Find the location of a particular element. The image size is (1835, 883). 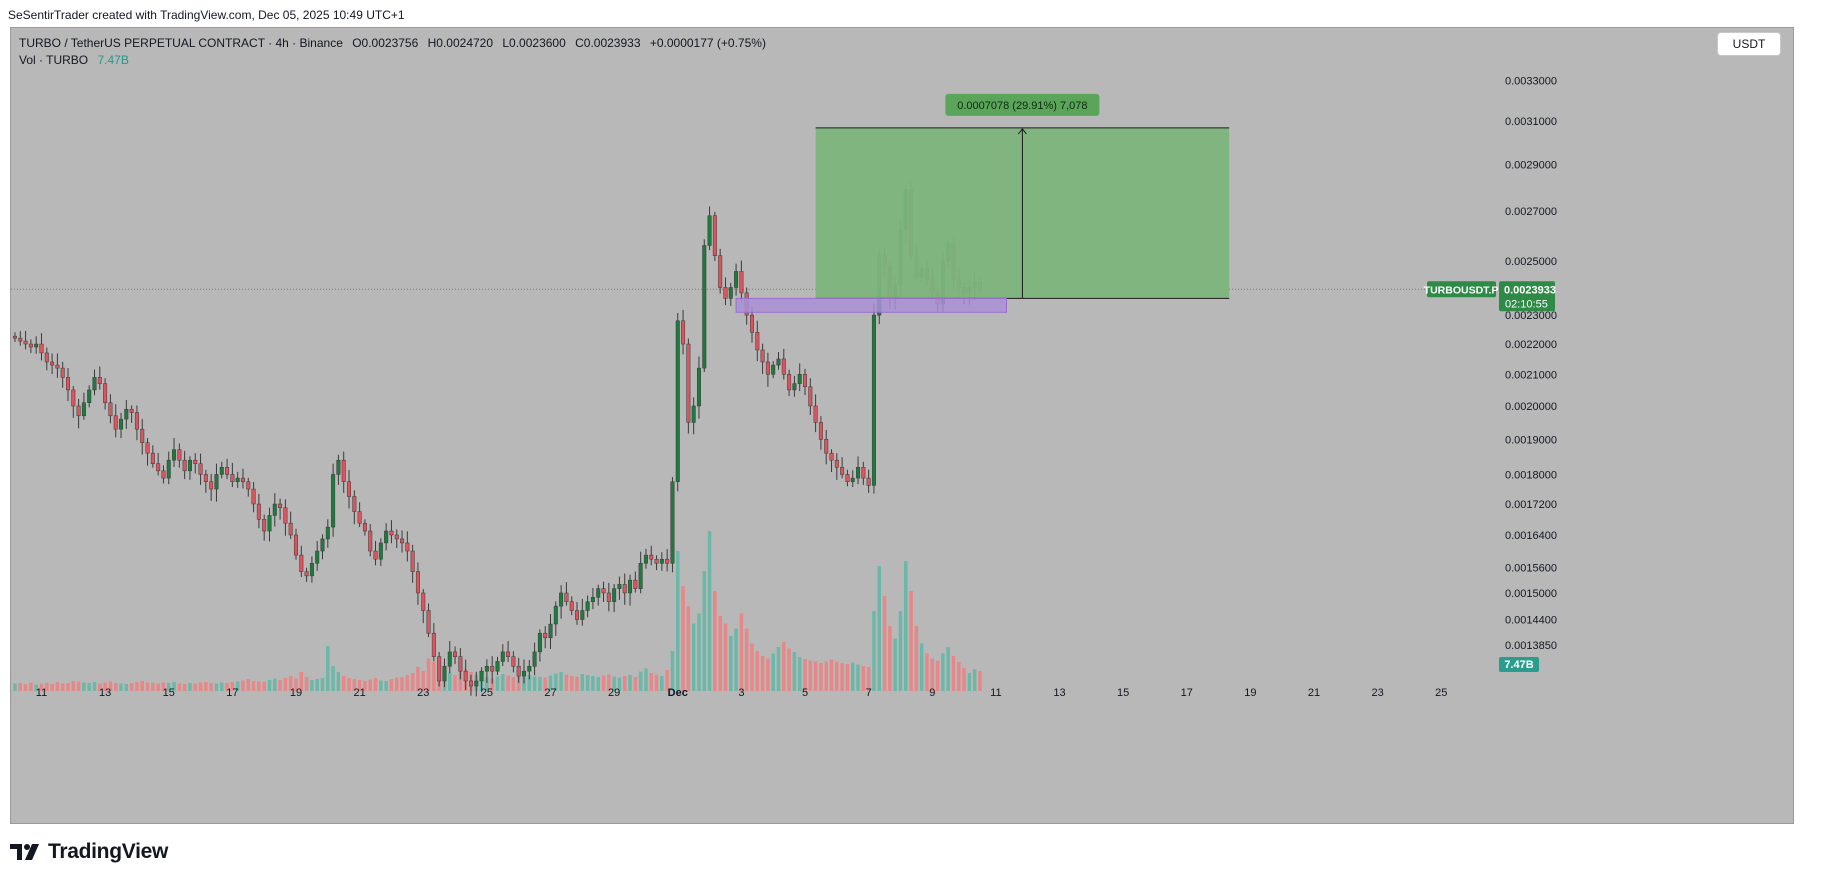

tradingview-logo: TradingView is located at coordinates (89, 852).